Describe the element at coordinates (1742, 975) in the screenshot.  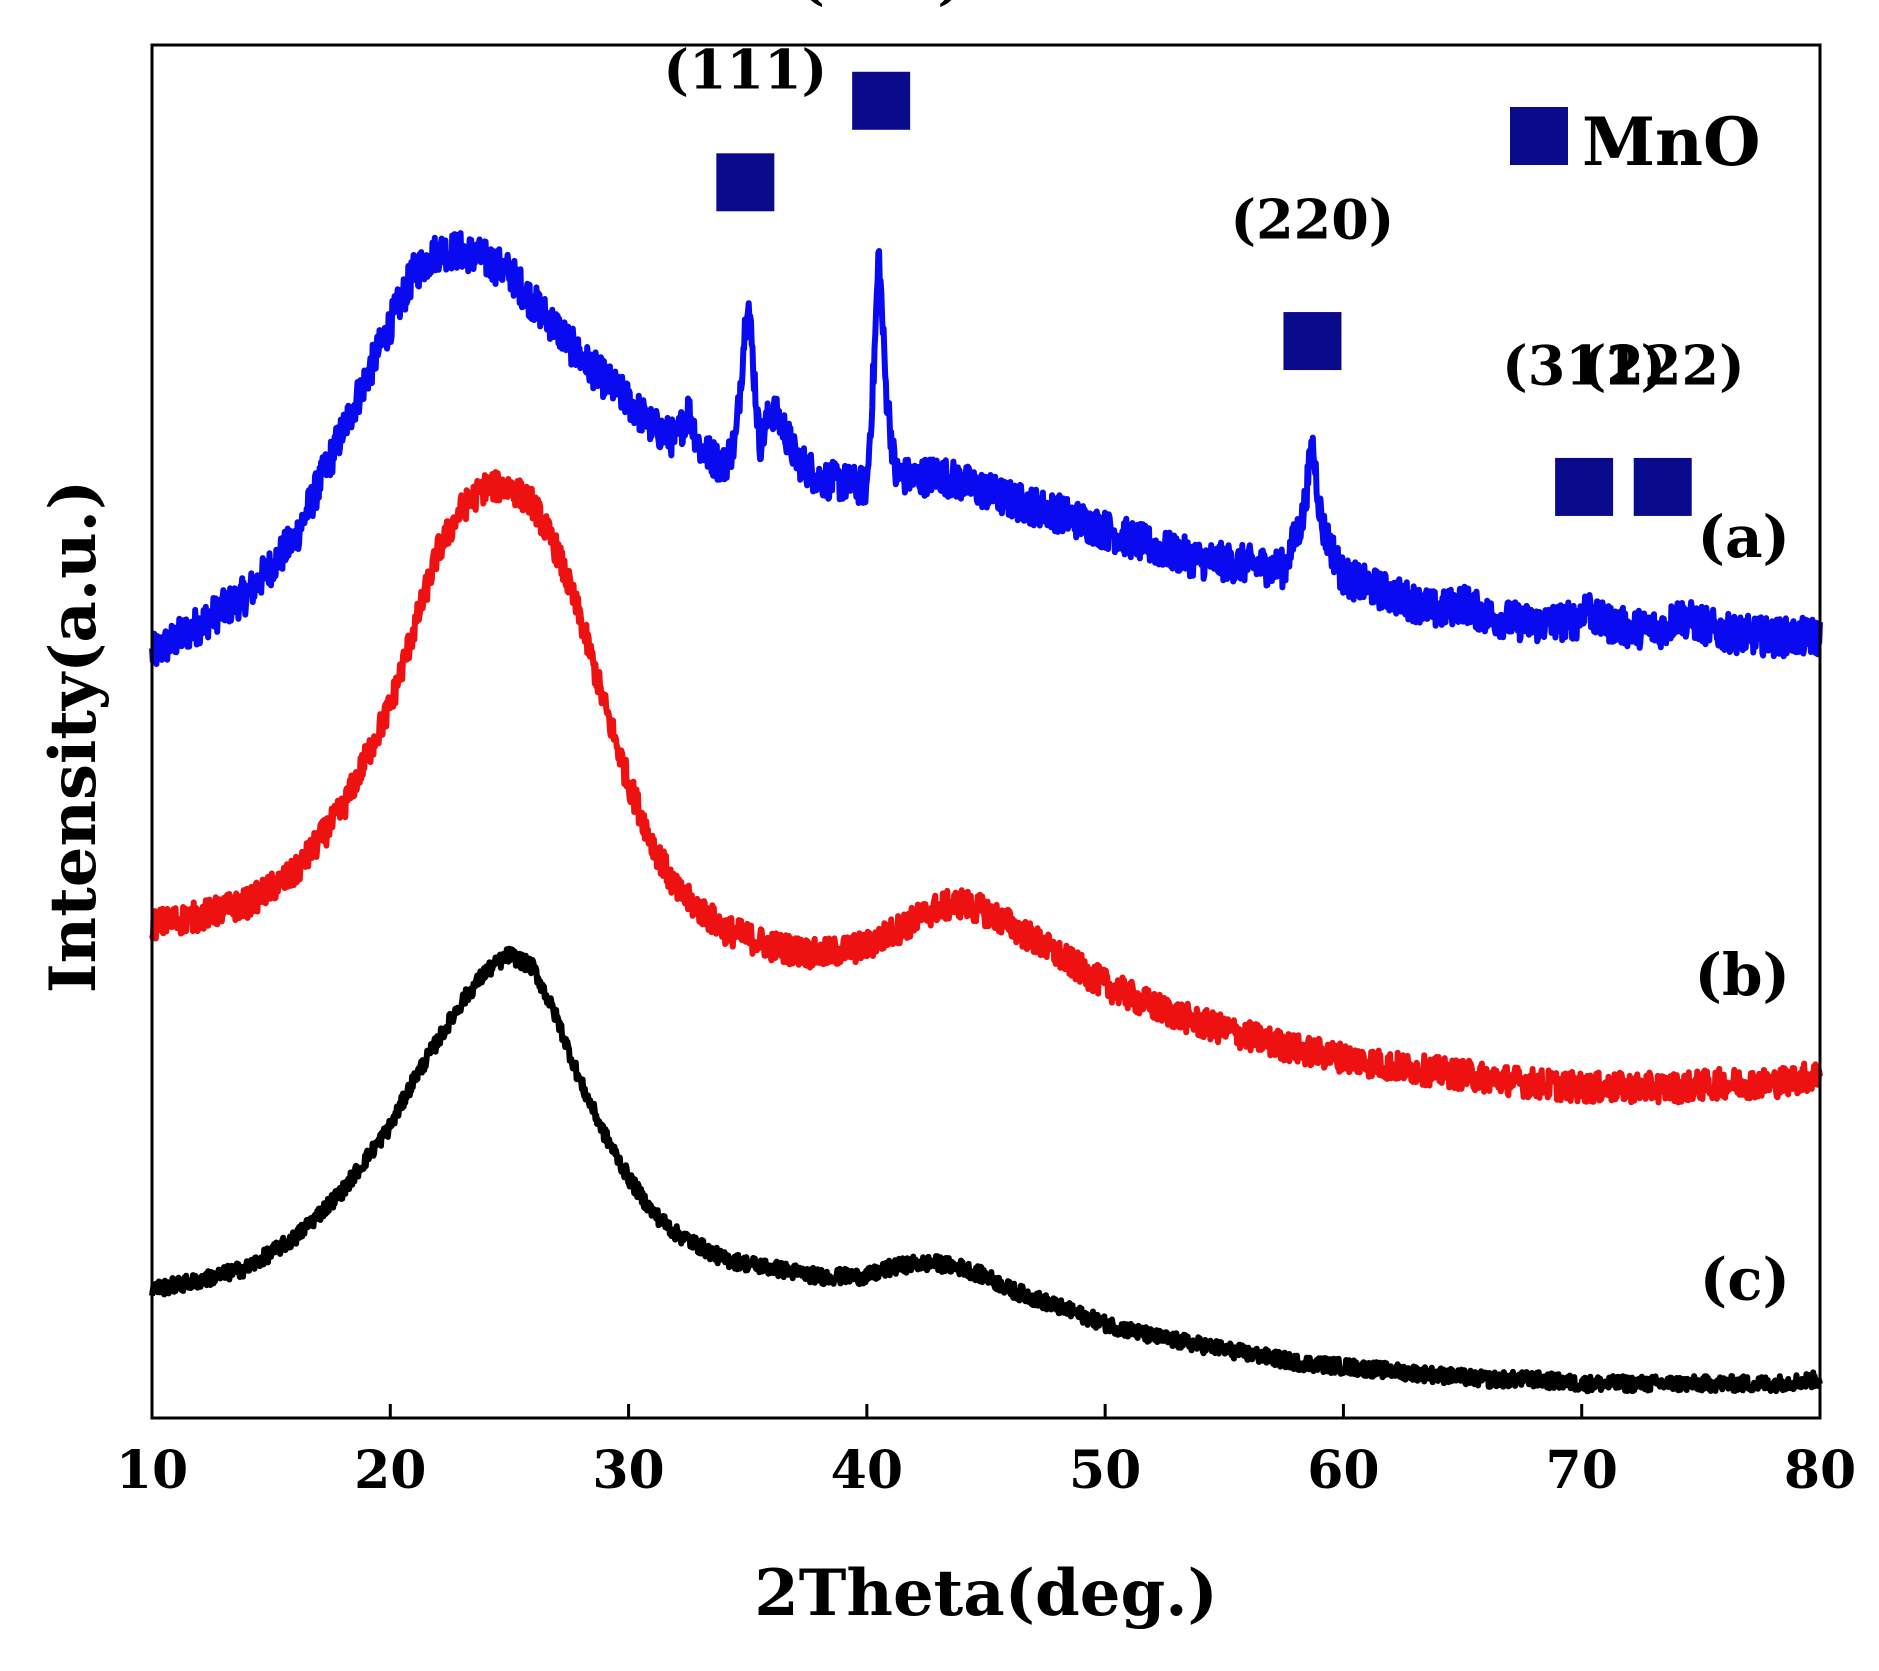
I see `series-label-1: (b)` at that location.